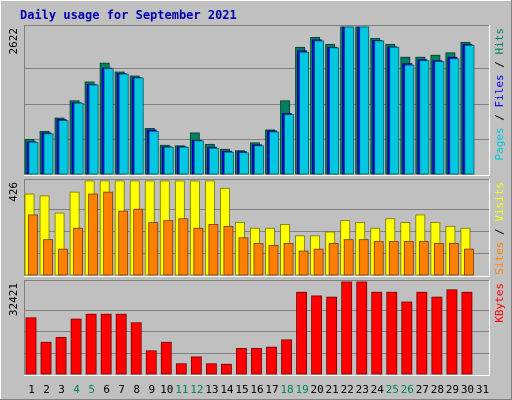 This screenshot has width=512, height=400. I want to click on day-label-25: 25, so click(392, 389).